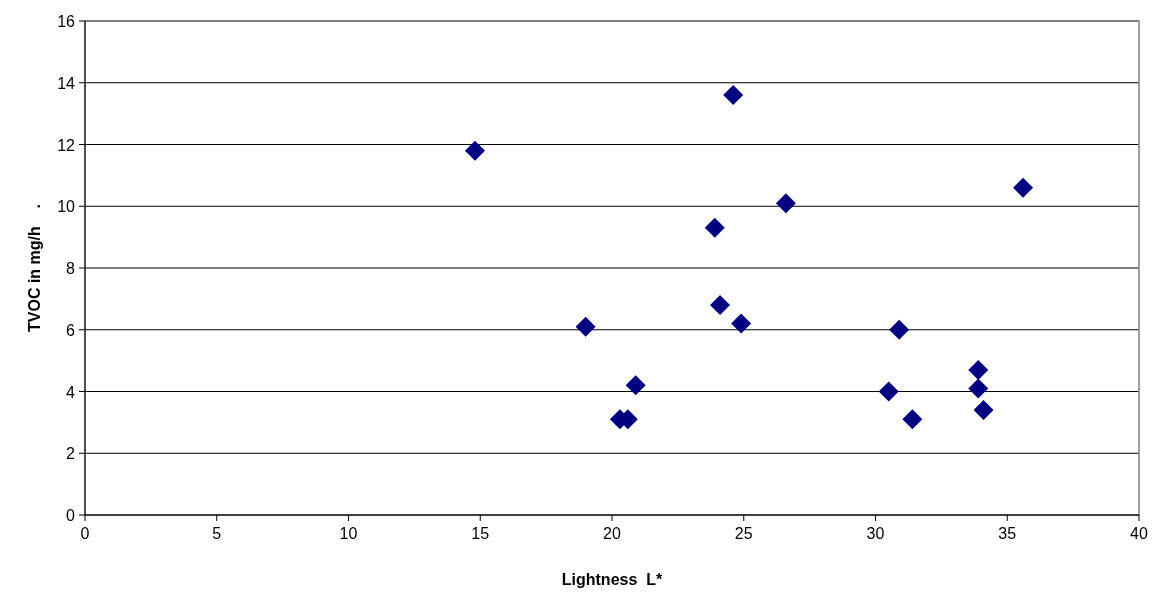 The width and height of the screenshot is (1158, 595). Describe the element at coordinates (66, 145) in the screenshot. I see `y-tick-label: 12` at that location.